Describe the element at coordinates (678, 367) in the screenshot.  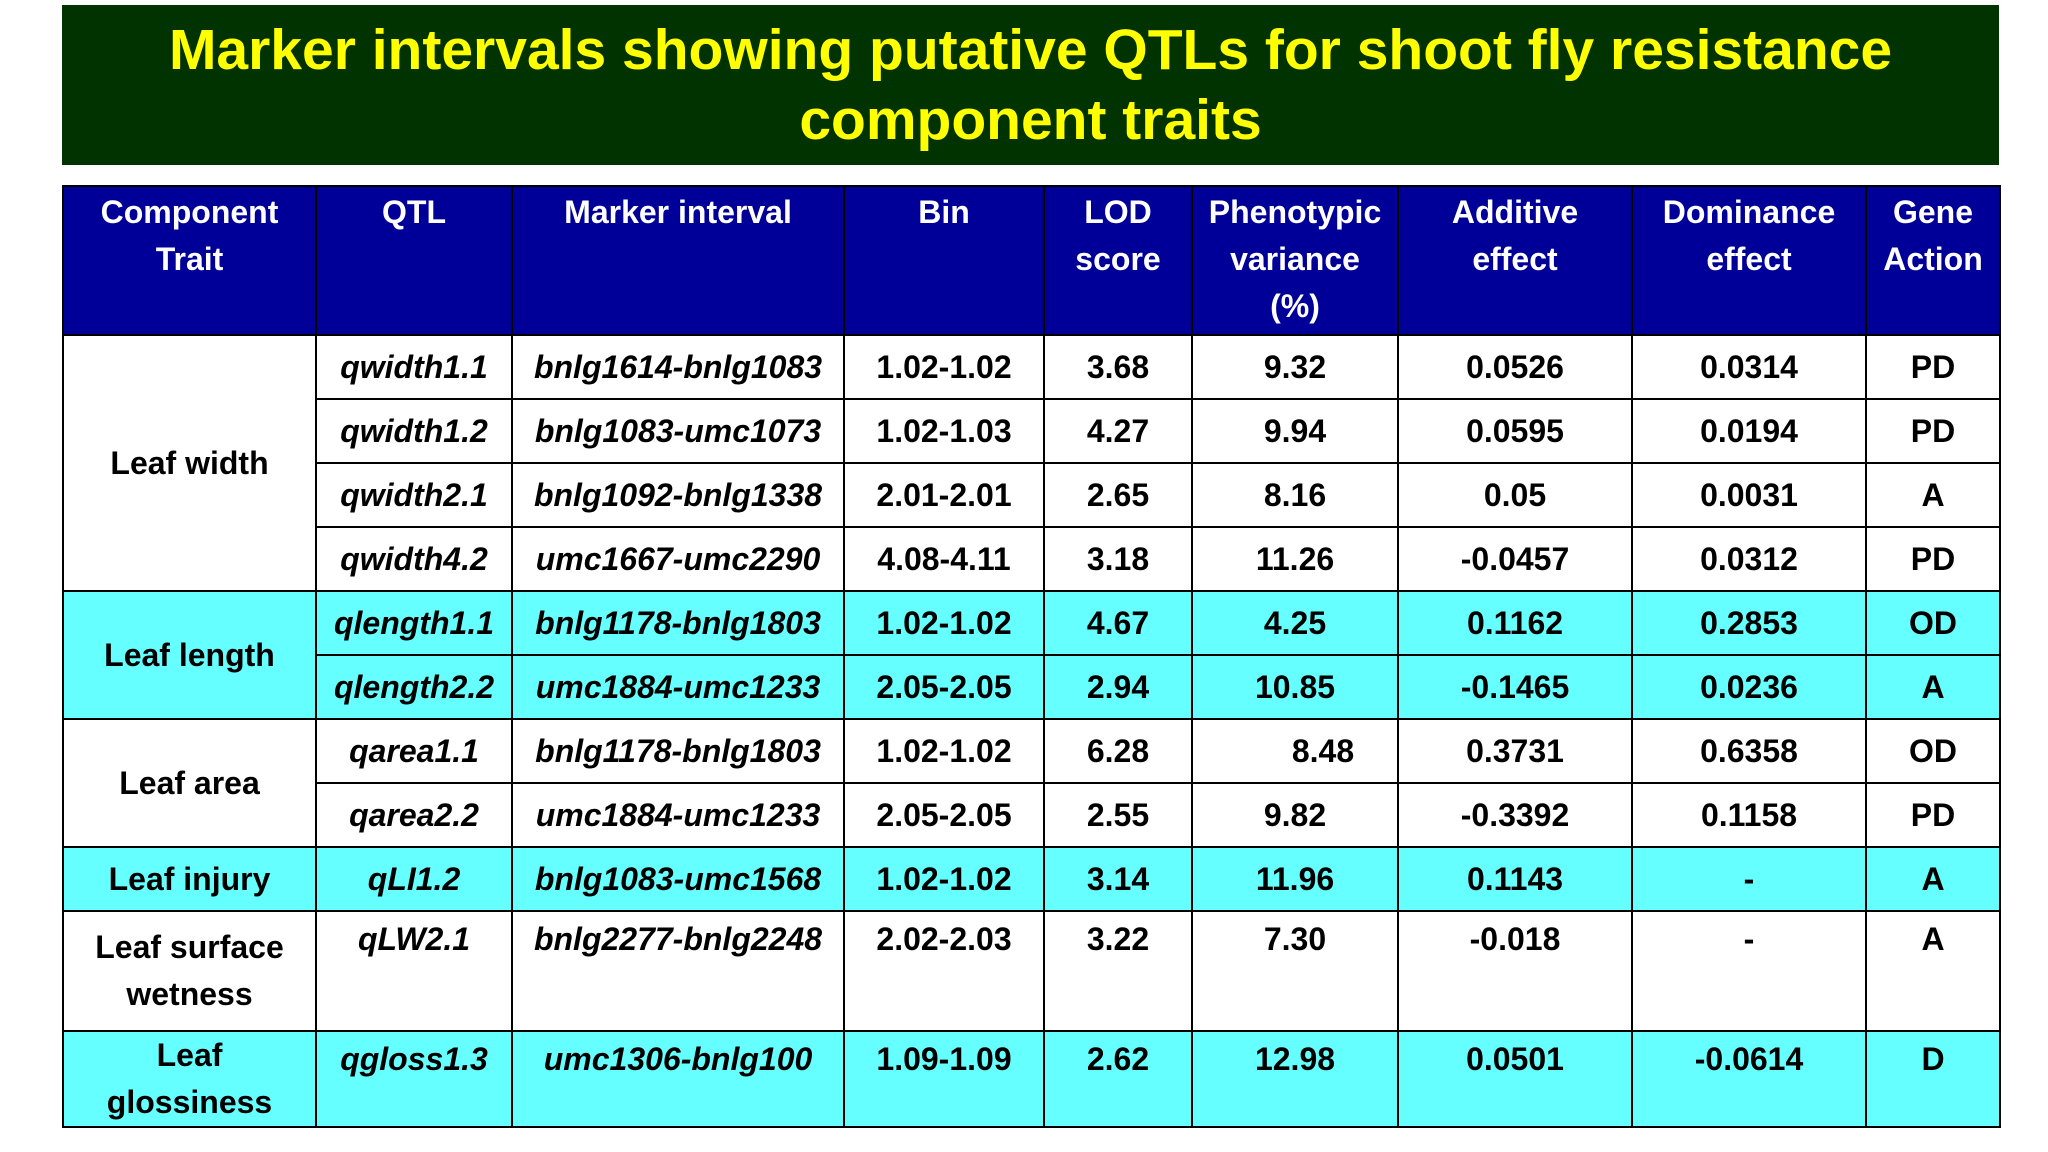
I see `marker-cell: bnlg1614-bnlg1083` at that location.